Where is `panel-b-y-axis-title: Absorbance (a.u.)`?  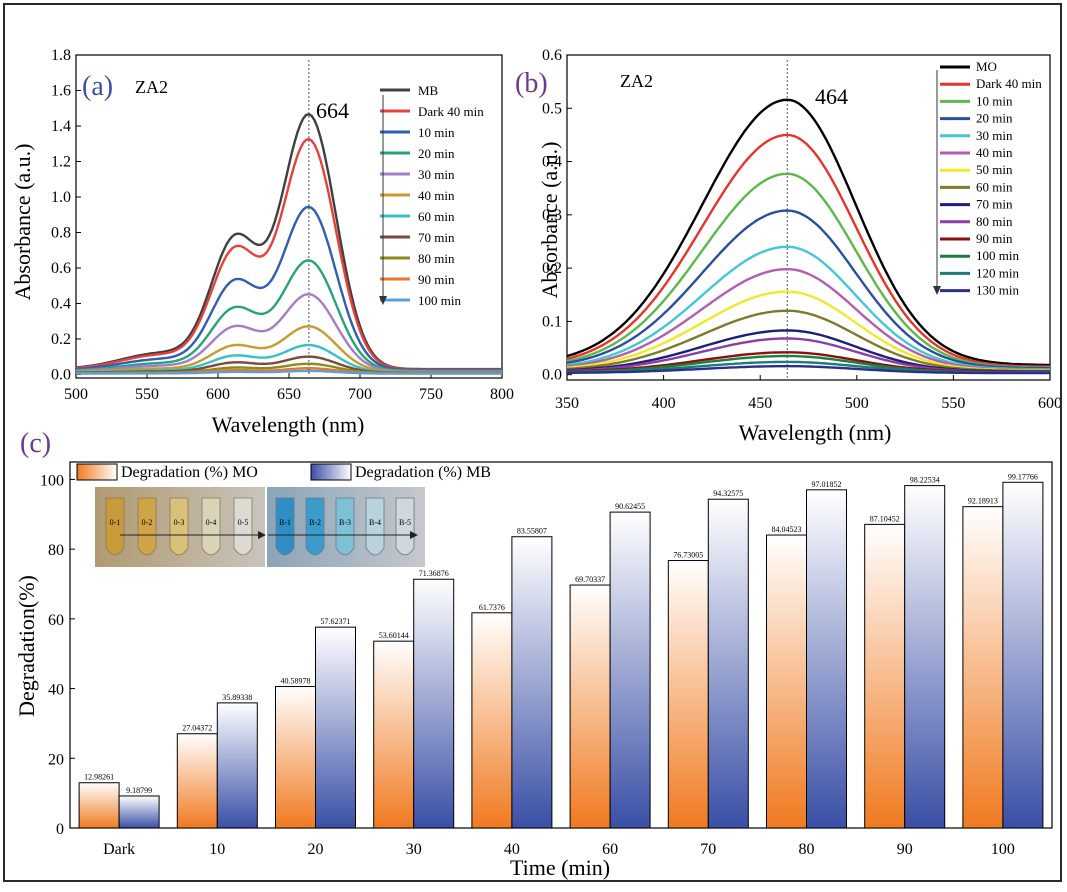
panel-b-y-axis-title: Absorbance (a.u.) is located at coordinates (549, 220).